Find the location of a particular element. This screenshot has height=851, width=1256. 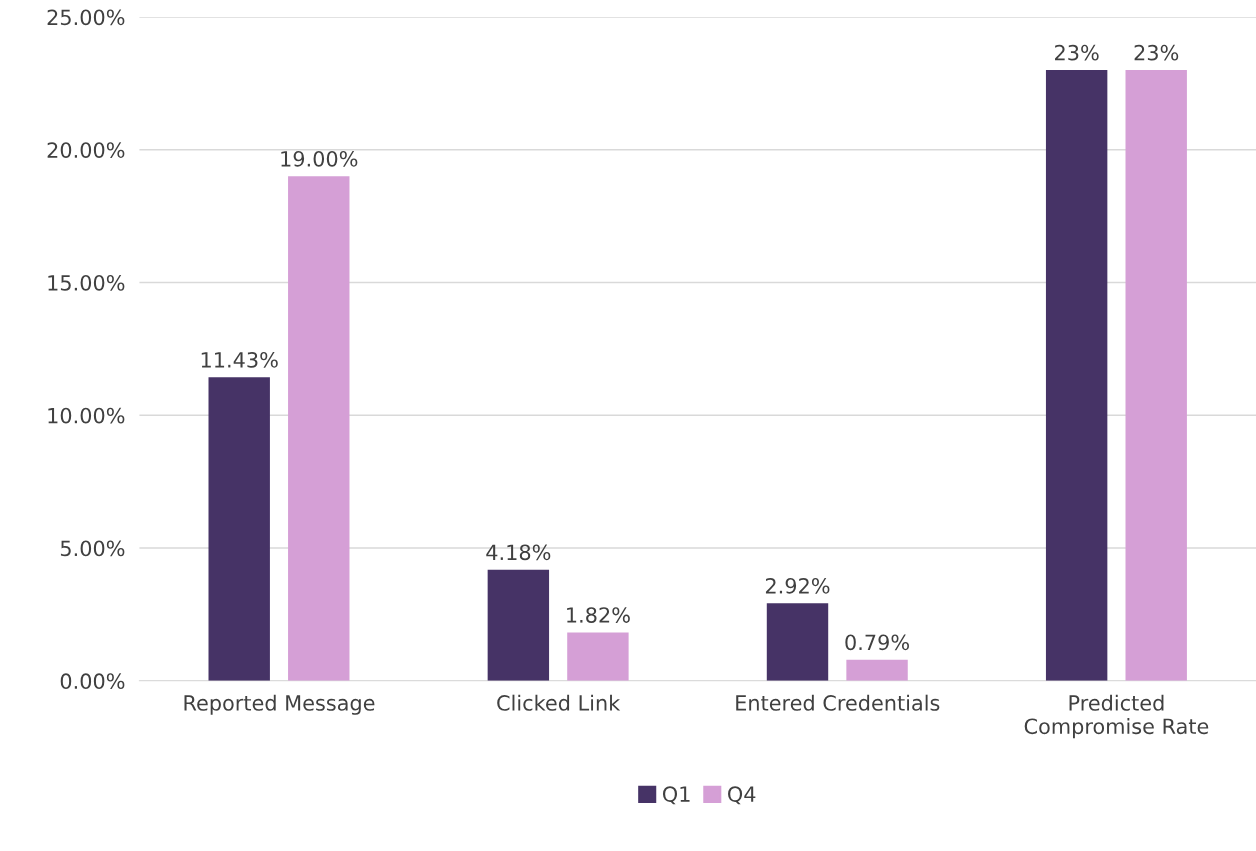

y-tick-label: 10.00% is located at coordinates (86, 415).